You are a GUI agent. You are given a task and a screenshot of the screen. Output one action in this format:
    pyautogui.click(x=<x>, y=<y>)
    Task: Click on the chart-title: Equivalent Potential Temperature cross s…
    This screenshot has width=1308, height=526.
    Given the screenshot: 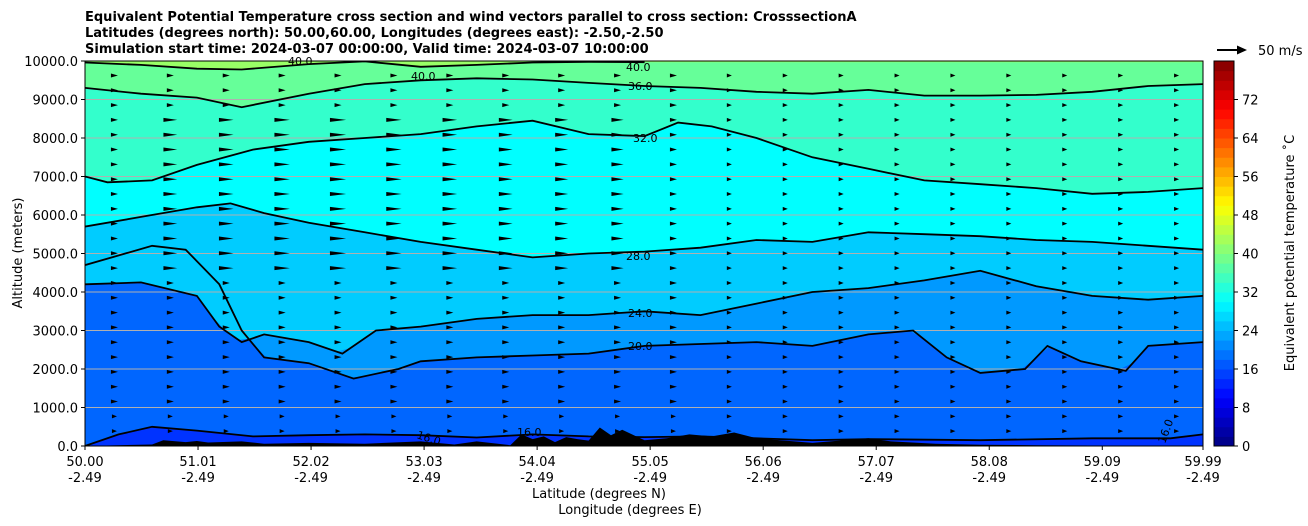 What is the action you would take?
    pyautogui.click(x=471, y=33)
    